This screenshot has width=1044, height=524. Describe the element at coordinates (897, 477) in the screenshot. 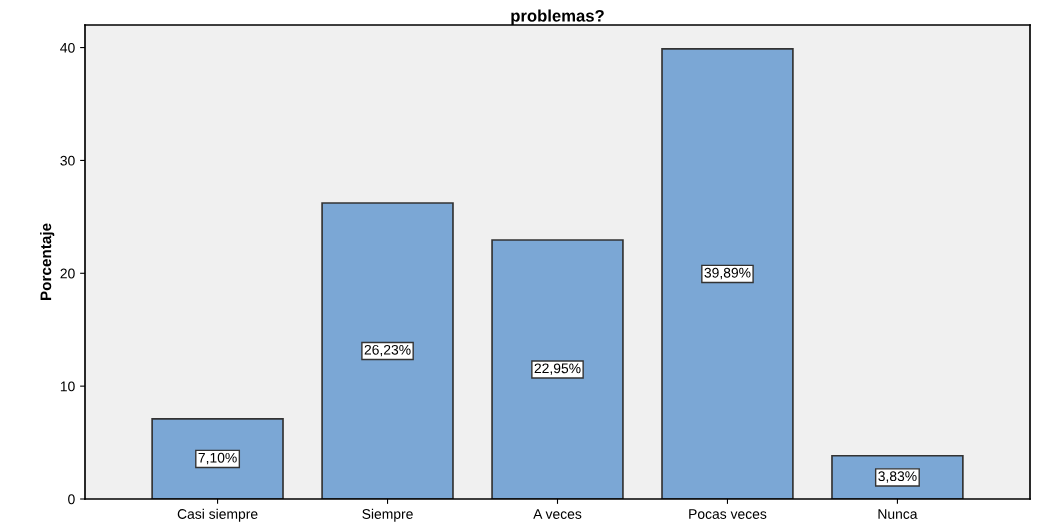

I see `data-label: 3,83%` at that location.